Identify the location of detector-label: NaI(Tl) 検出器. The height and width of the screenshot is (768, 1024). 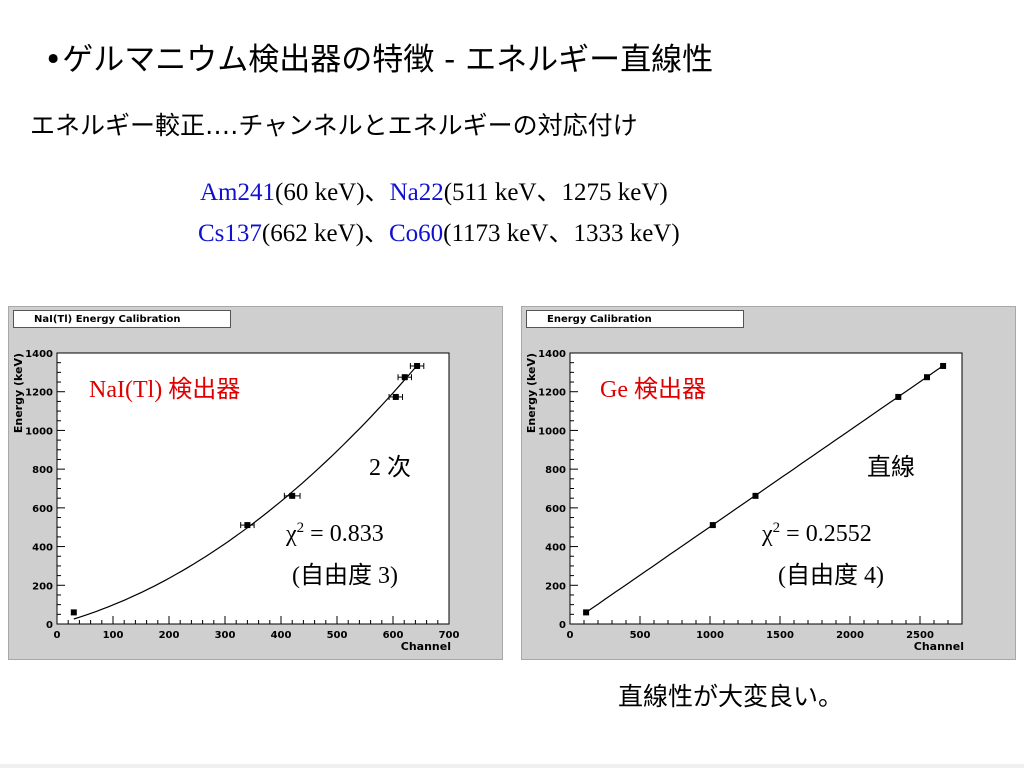
(164, 389).